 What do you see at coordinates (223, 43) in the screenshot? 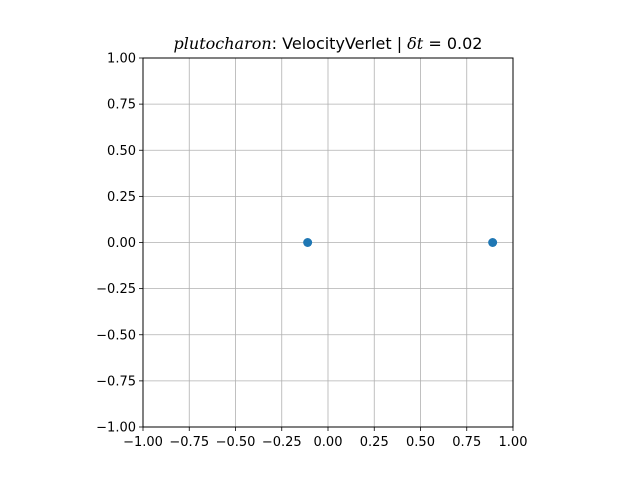
I see `title-system: plutocharon` at bounding box center [223, 43].